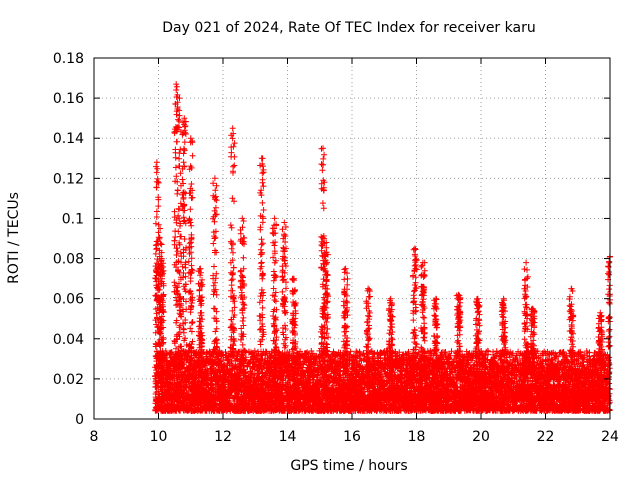  I want to click on y-tick-label: 0.1, so click(73, 219).